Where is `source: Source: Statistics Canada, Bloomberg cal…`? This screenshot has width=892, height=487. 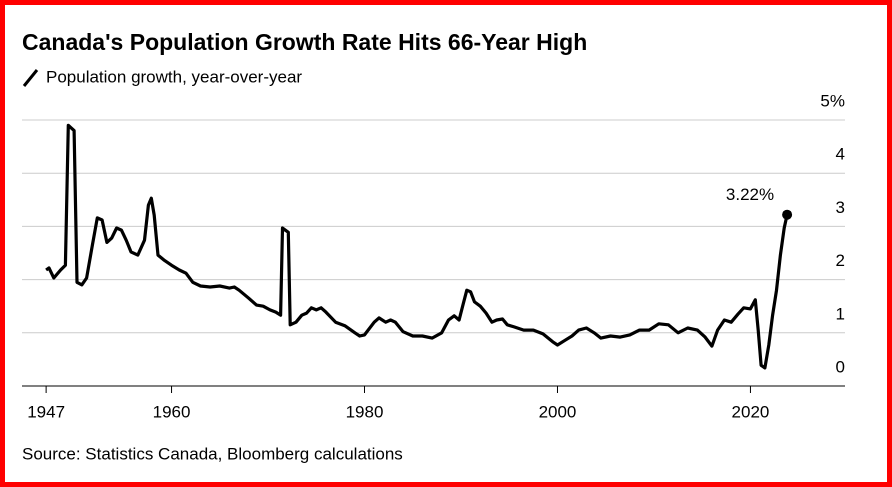 source: Source: Statistics Canada, Bloomberg cal… is located at coordinates (212, 453).